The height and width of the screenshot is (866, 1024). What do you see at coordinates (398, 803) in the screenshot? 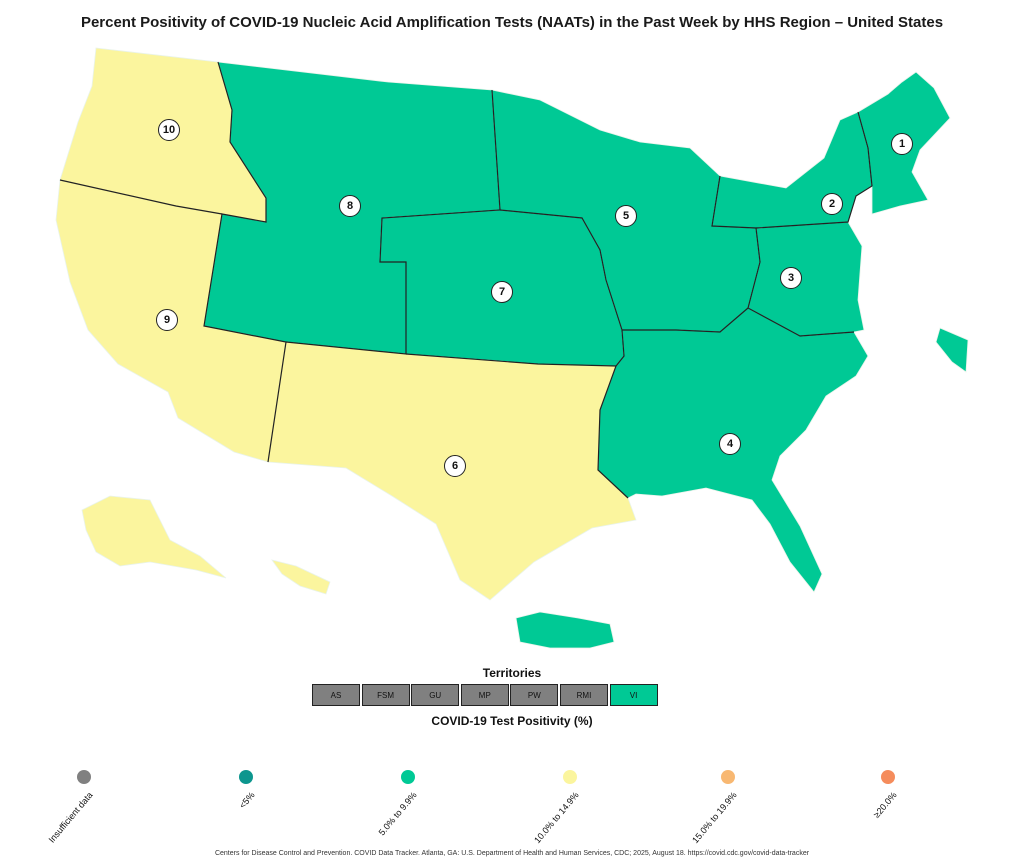
I see `legend-item: 5.0% to 9.9%` at bounding box center [398, 803].